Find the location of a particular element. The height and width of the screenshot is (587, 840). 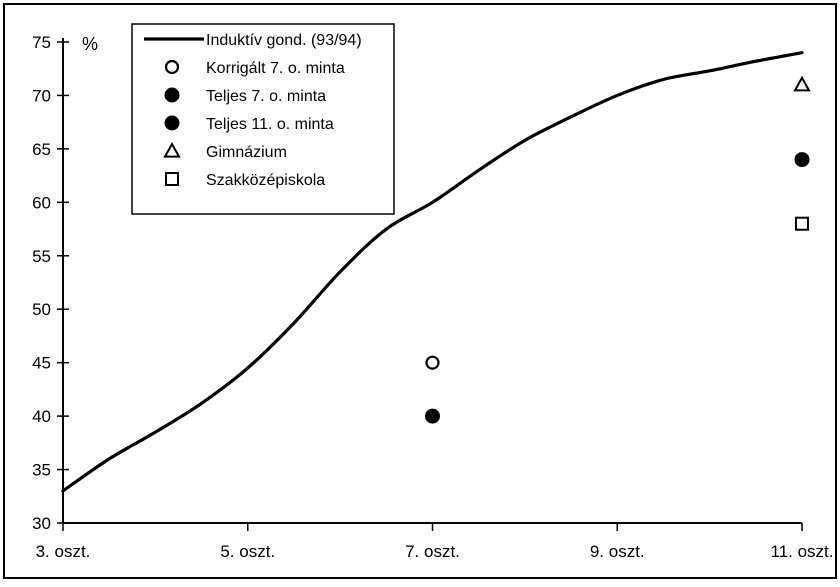

legend-label-4: Gimnázium is located at coordinates (246, 152).